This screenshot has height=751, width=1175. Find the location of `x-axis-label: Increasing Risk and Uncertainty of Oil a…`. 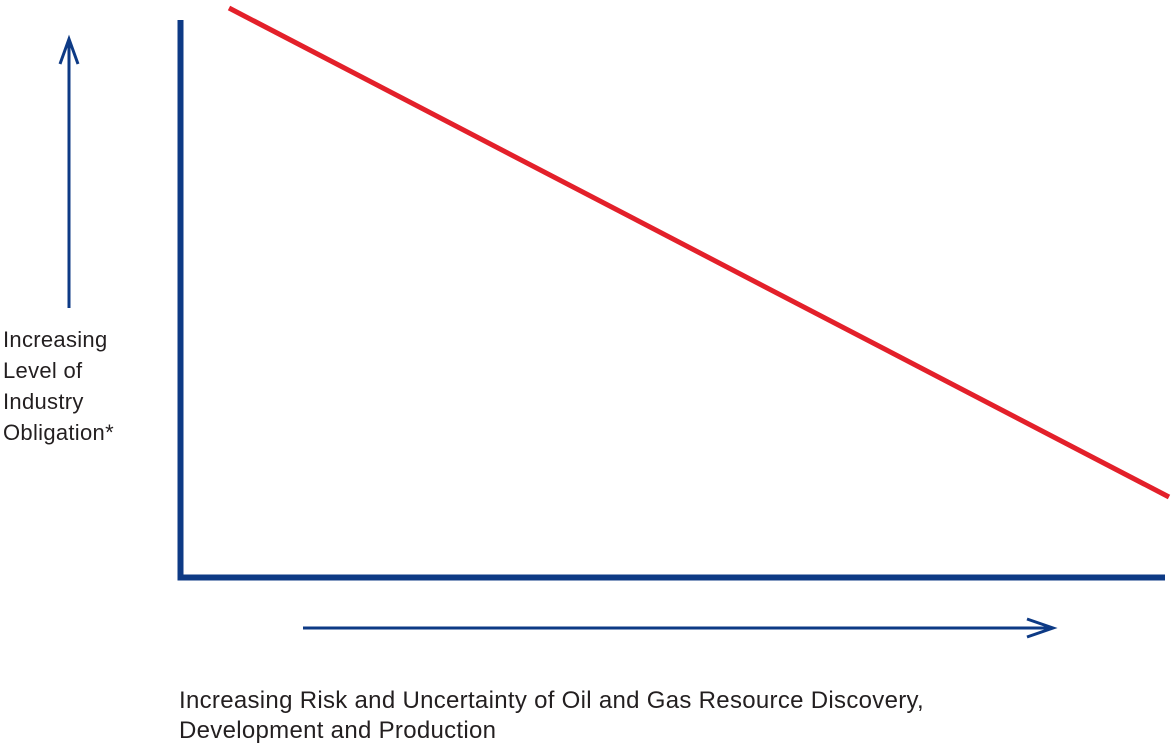

x-axis-label: Increasing Risk and Uncertainty of Oil a… is located at coordinates (669, 716).